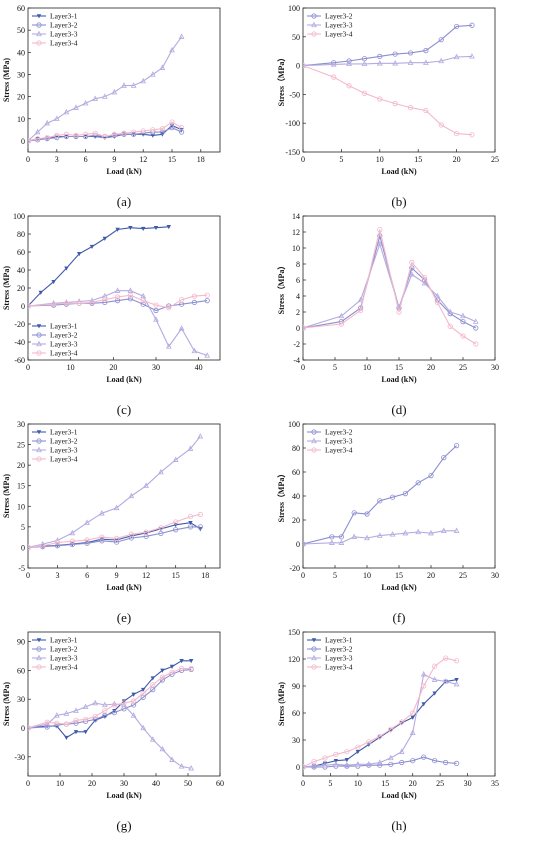 The height and width of the screenshot is (842, 550). What do you see at coordinates (19, 360) in the screenshot?
I see `y-tick-label: -60` at bounding box center [19, 360].